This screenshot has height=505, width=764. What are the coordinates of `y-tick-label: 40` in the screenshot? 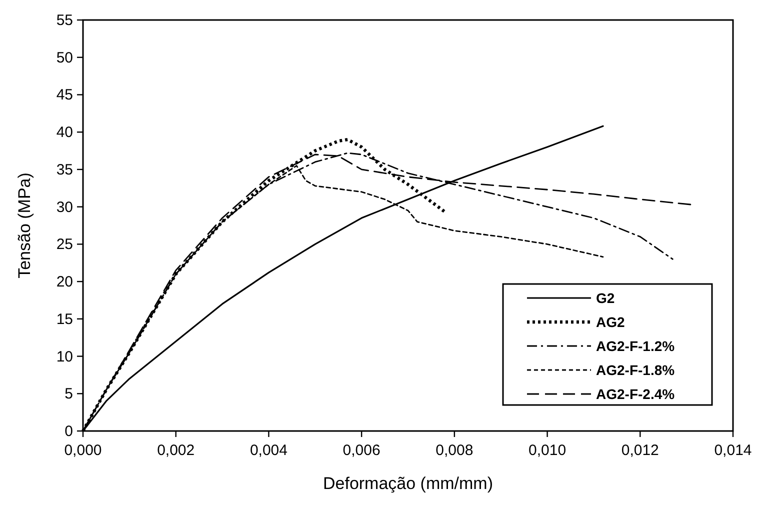 It's located at (64, 133).